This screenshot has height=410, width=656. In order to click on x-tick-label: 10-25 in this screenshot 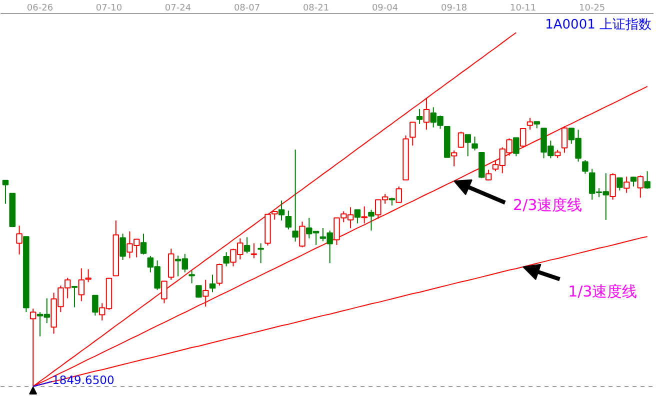, I will do `click(592, 9)`.